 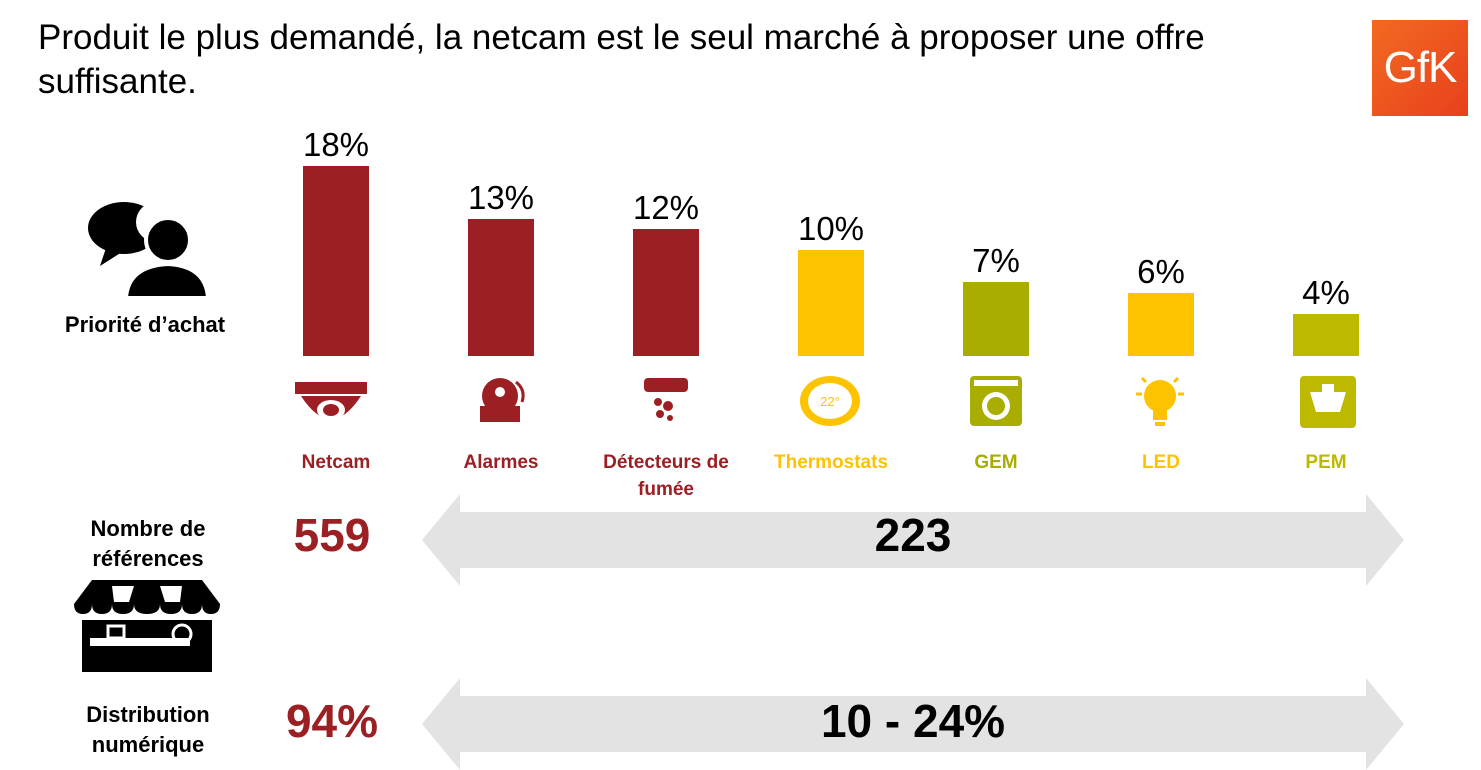 I want to click on distribution-range-arrow, so click(x=913, y=724).